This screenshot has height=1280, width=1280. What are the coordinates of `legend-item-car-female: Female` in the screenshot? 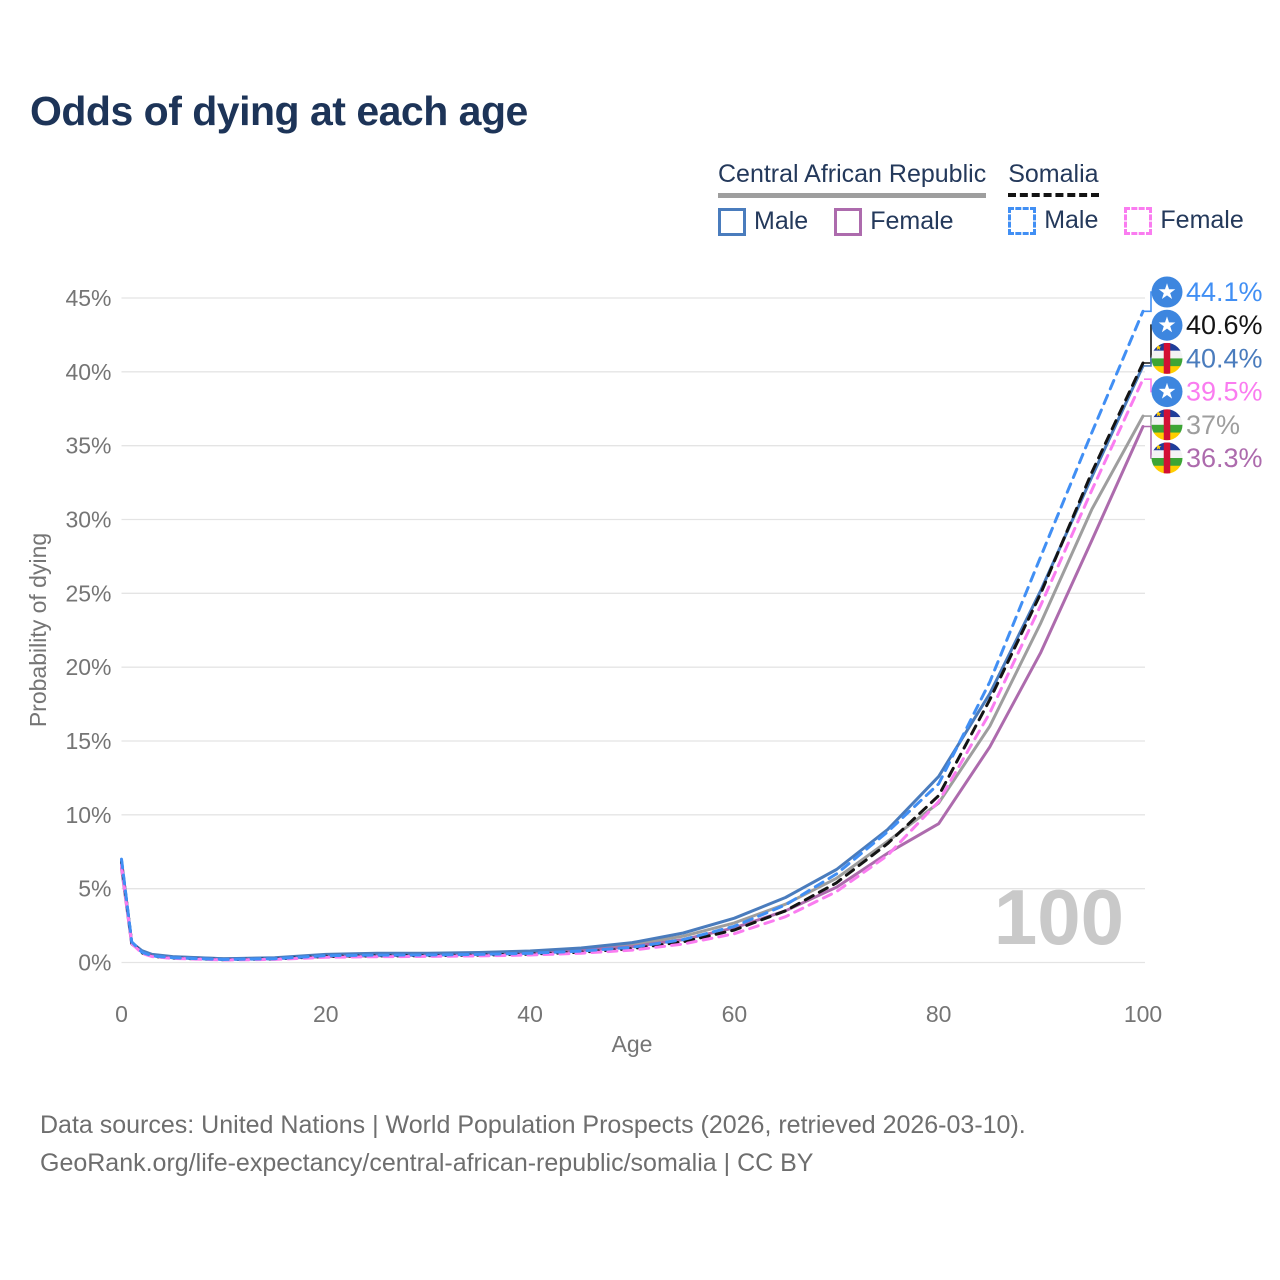 It's located at (894, 221).